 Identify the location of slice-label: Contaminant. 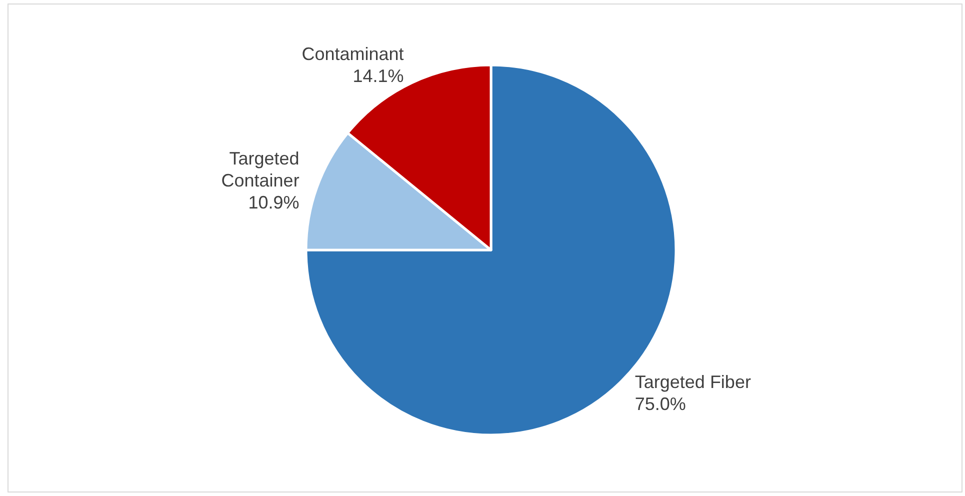
(353, 54).